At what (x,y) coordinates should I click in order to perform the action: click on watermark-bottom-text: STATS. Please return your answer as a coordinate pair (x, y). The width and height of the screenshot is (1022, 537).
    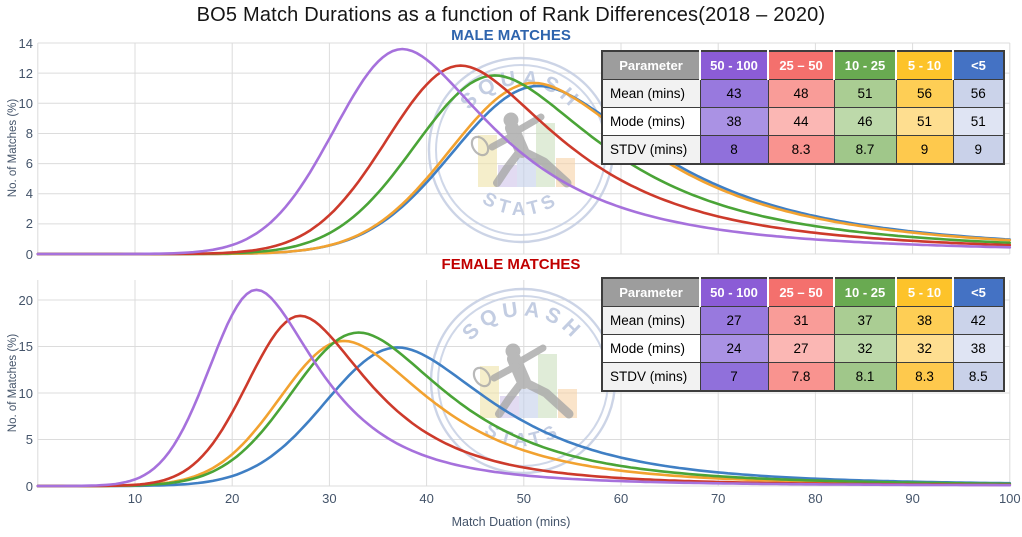
    Looking at the image, I should click on (521, 204).